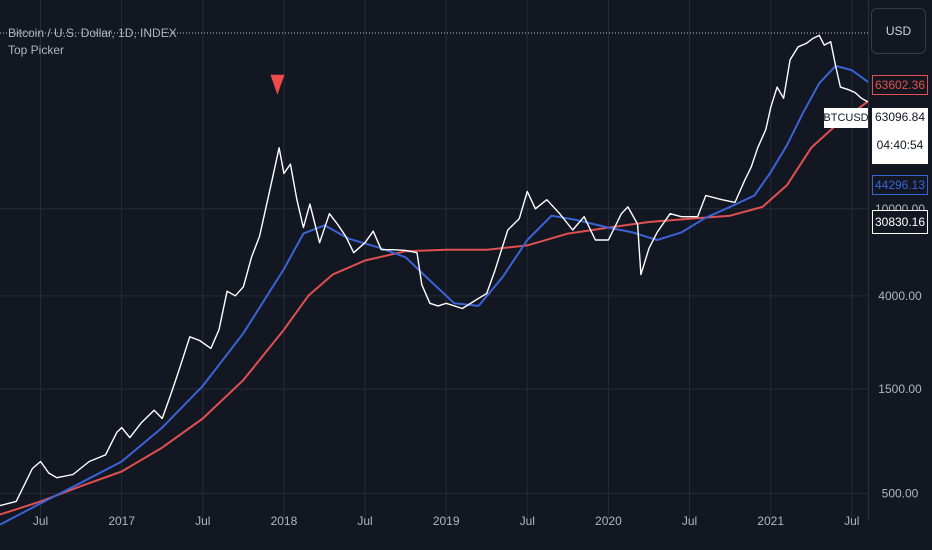 The image size is (932, 550). What do you see at coordinates (36, 50) in the screenshot?
I see `indicator-label: Top Picker` at bounding box center [36, 50].